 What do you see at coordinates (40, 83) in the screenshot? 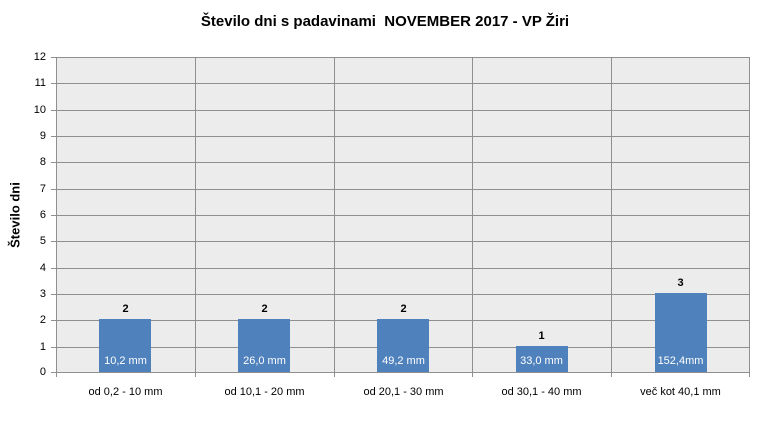
I see `y-tick-label-11: 11` at bounding box center [40, 83].